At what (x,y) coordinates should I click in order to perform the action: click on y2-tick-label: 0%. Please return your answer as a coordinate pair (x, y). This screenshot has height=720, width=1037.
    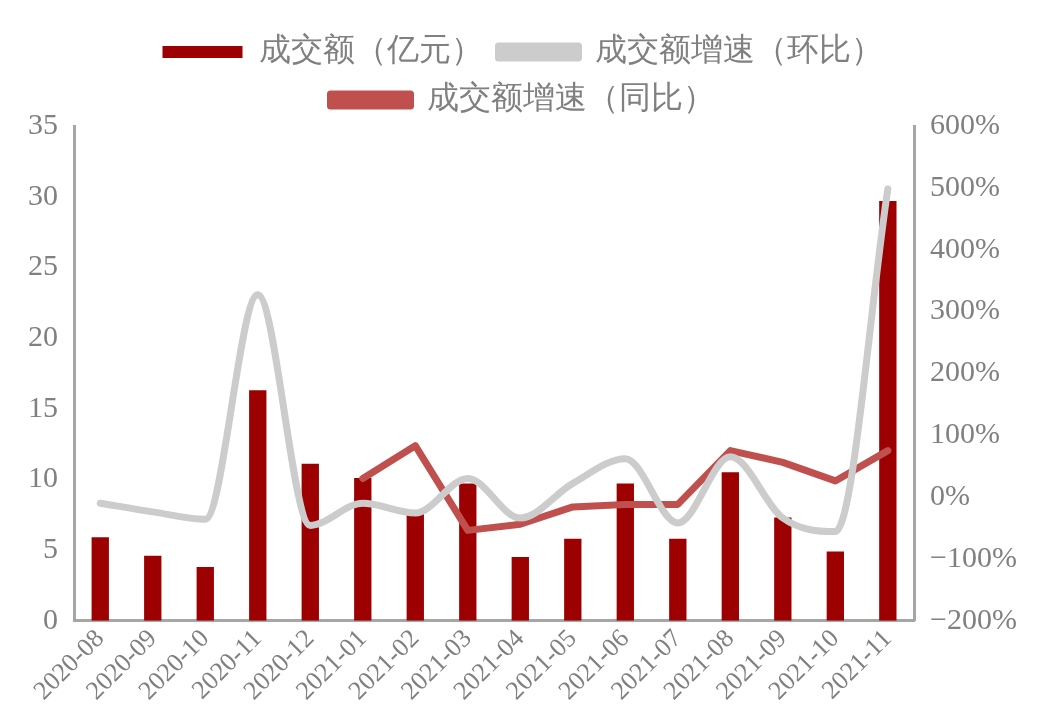
    Looking at the image, I should click on (950, 494).